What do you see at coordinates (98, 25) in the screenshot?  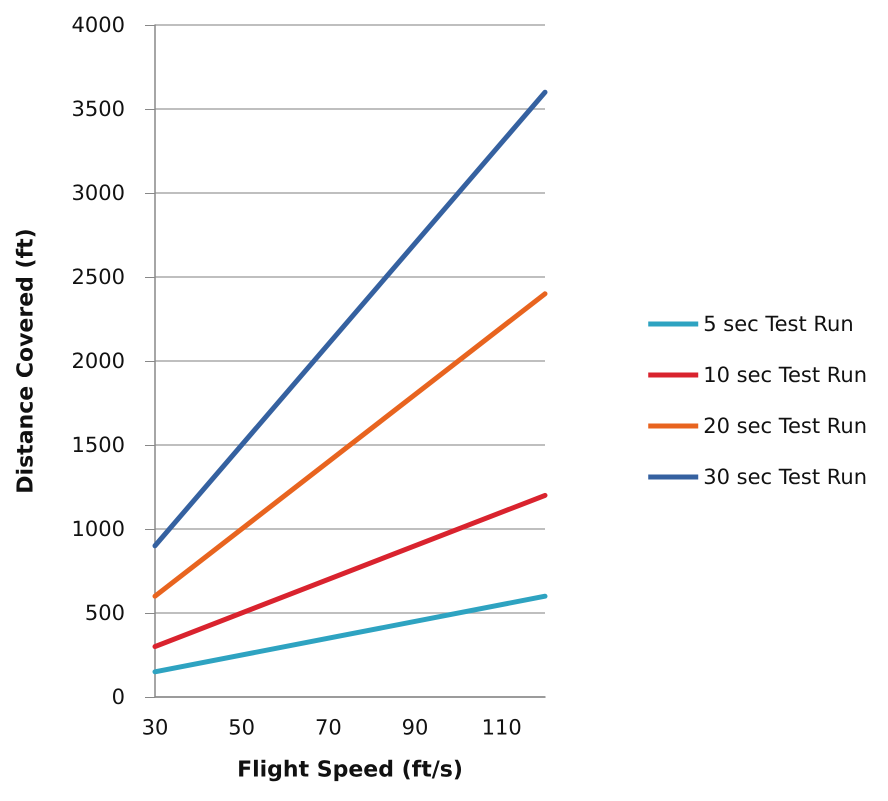 I see `y-tick-label: 4000` at bounding box center [98, 25].